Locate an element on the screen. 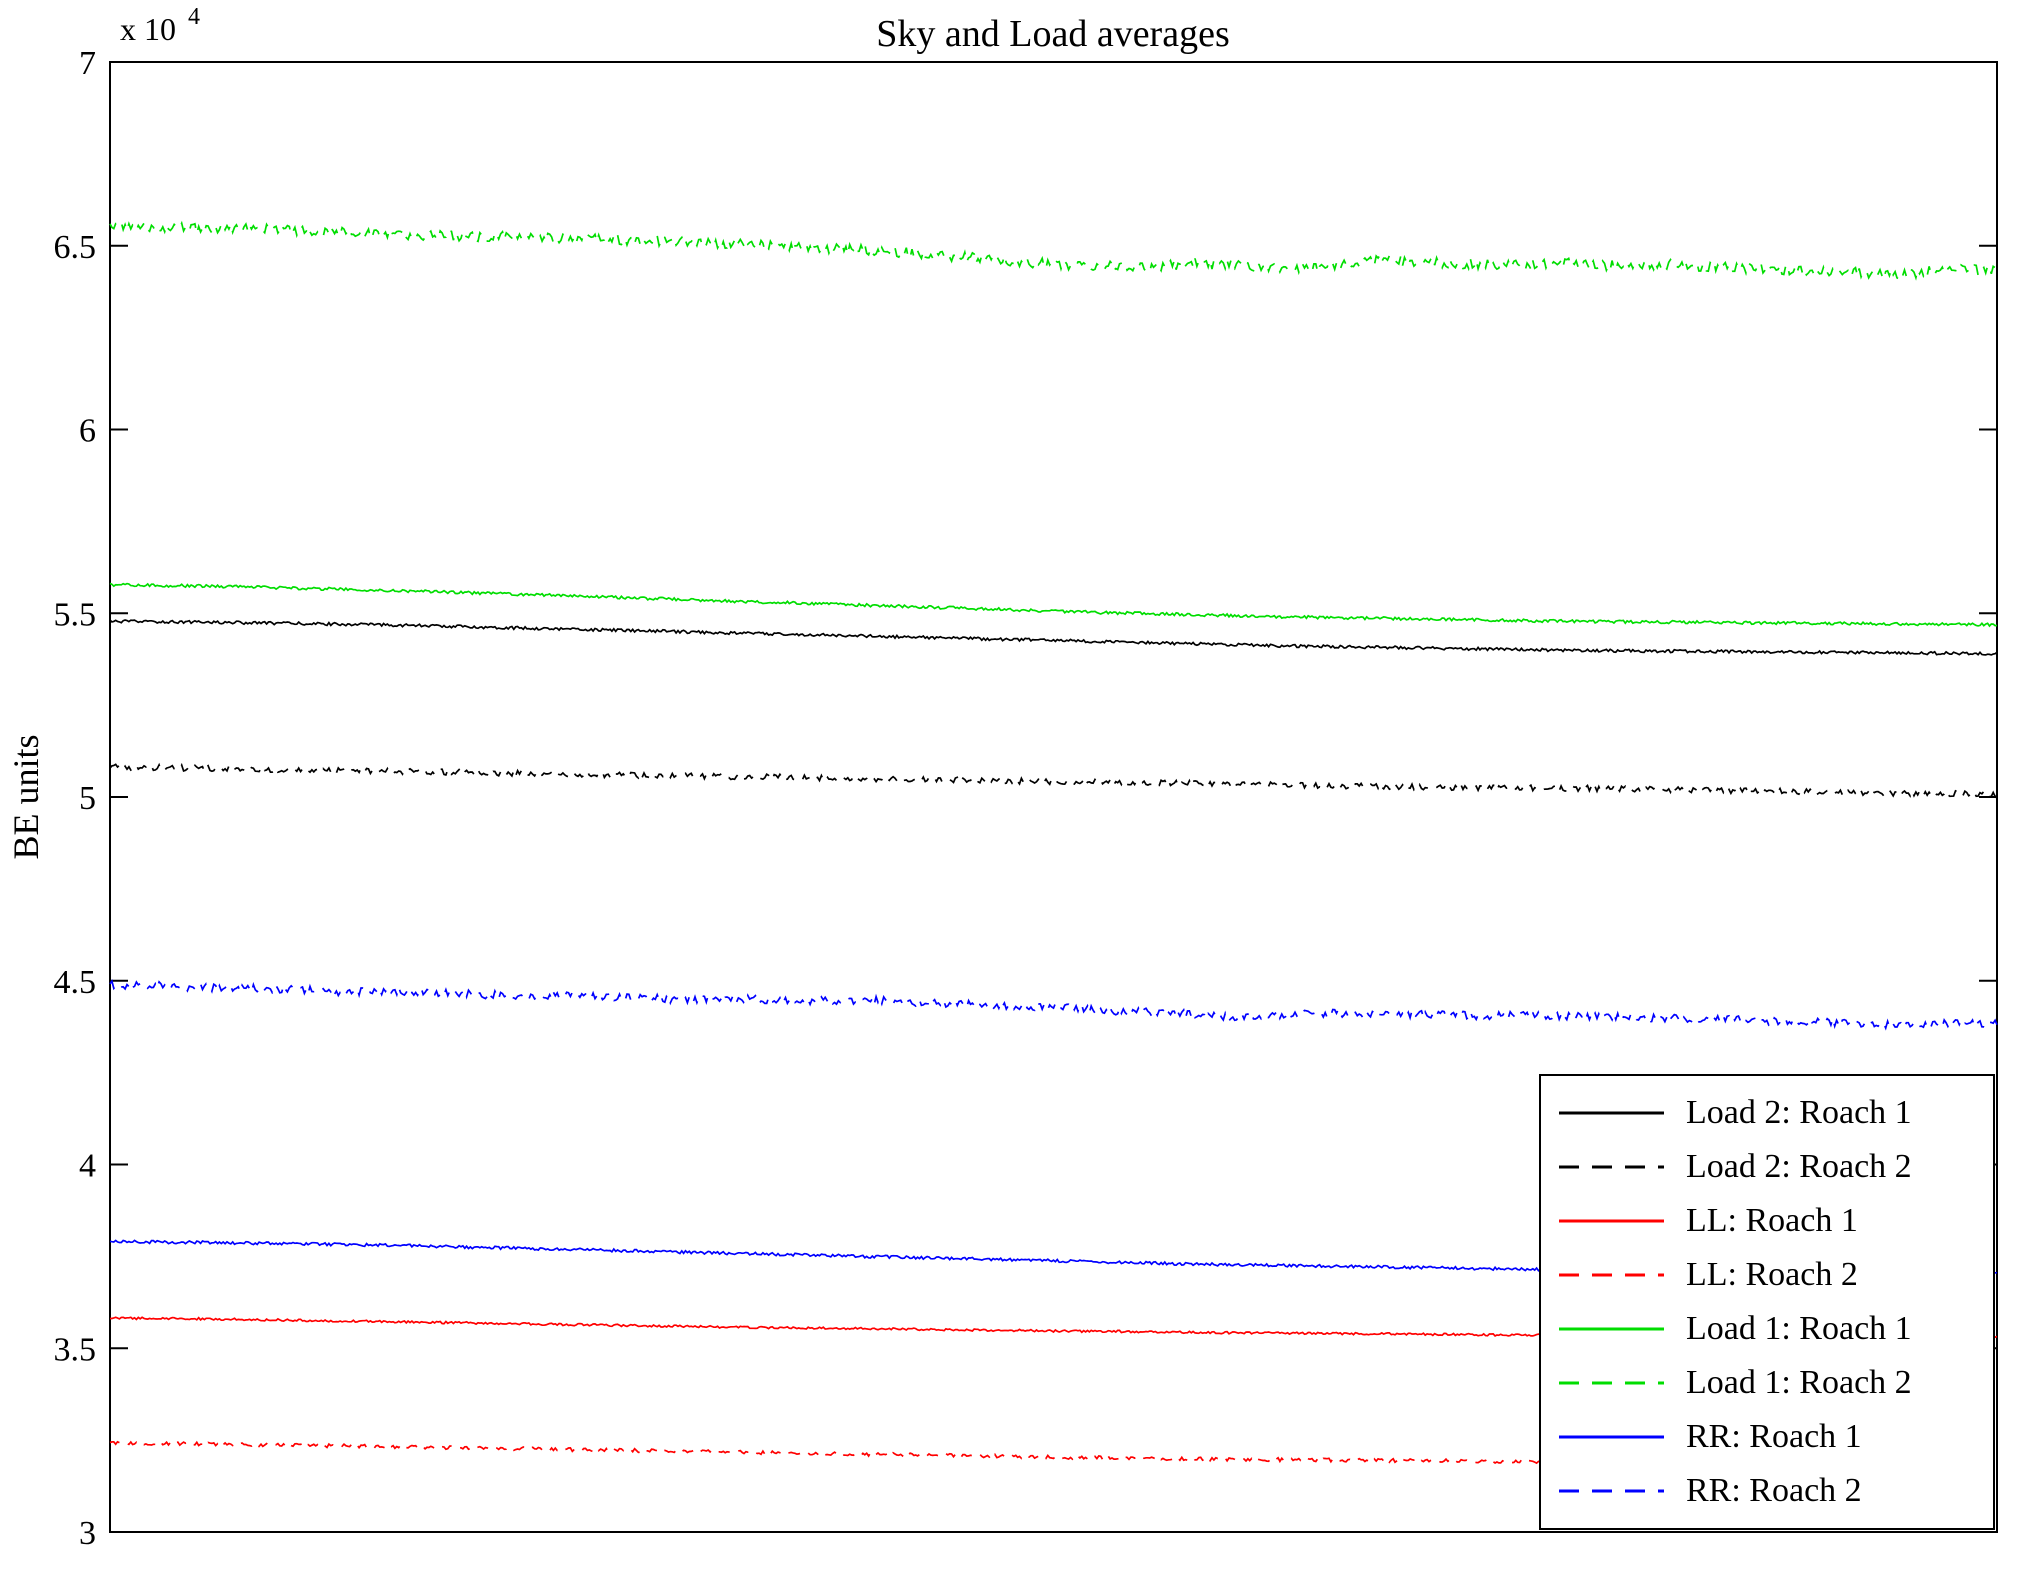 Image resolution: width=2029 pixels, height=1592 pixels. legend-label: LL: Roach 2 is located at coordinates (1772, 1274).